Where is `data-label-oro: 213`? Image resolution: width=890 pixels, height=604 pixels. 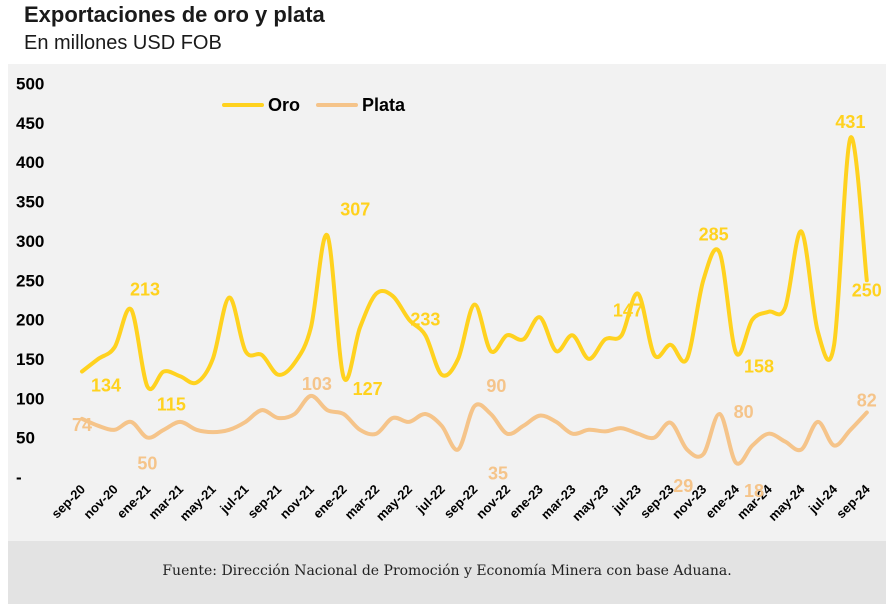
data-label-oro: 213 is located at coordinates (145, 289).